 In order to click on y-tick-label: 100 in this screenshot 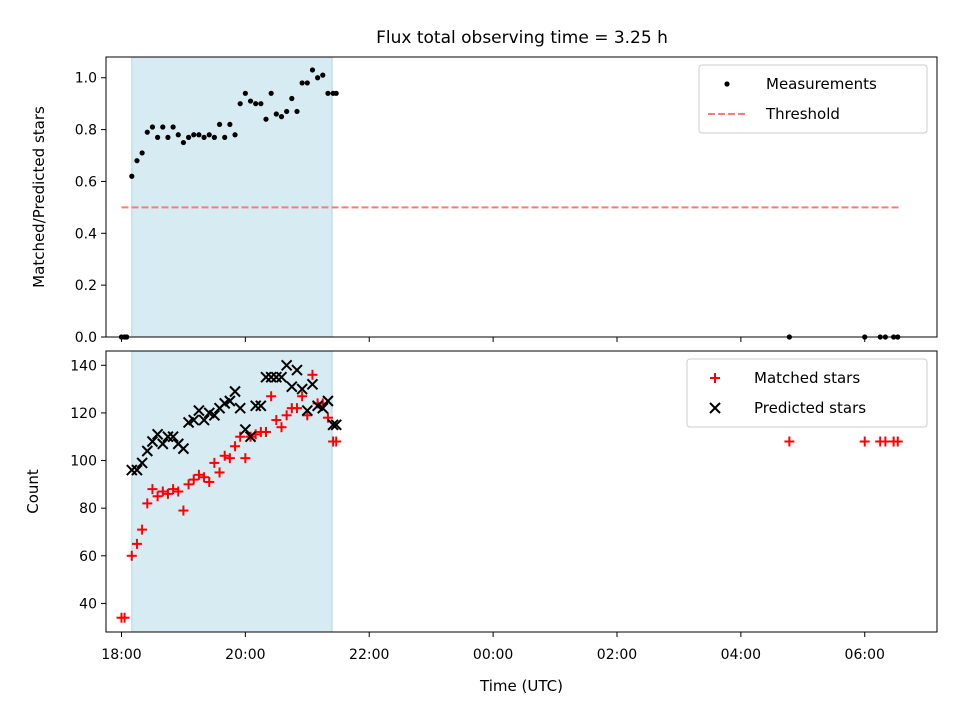, I will do `click(83, 462)`.